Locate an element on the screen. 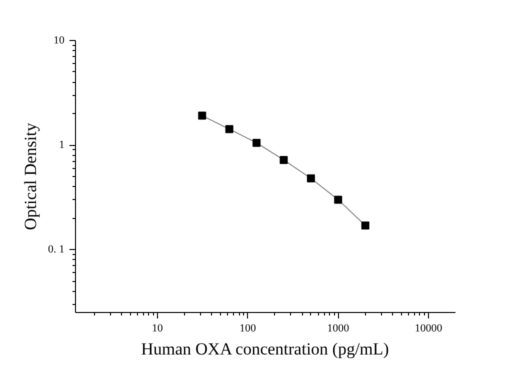 The height and width of the screenshot is (380, 508). x-axis-title: Human OXA concentration (pg/mL) is located at coordinates (265, 349).